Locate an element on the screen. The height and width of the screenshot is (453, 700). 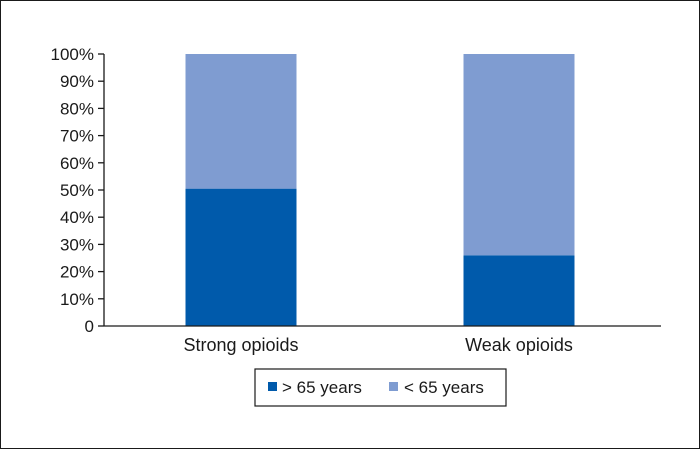
y-tick-label: 70% is located at coordinates (77, 136).